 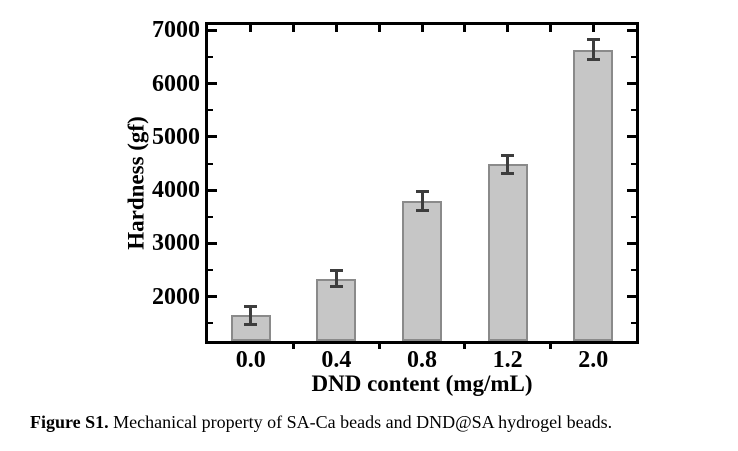 I want to click on y-tick-label: 6000, so click(x=176, y=83).